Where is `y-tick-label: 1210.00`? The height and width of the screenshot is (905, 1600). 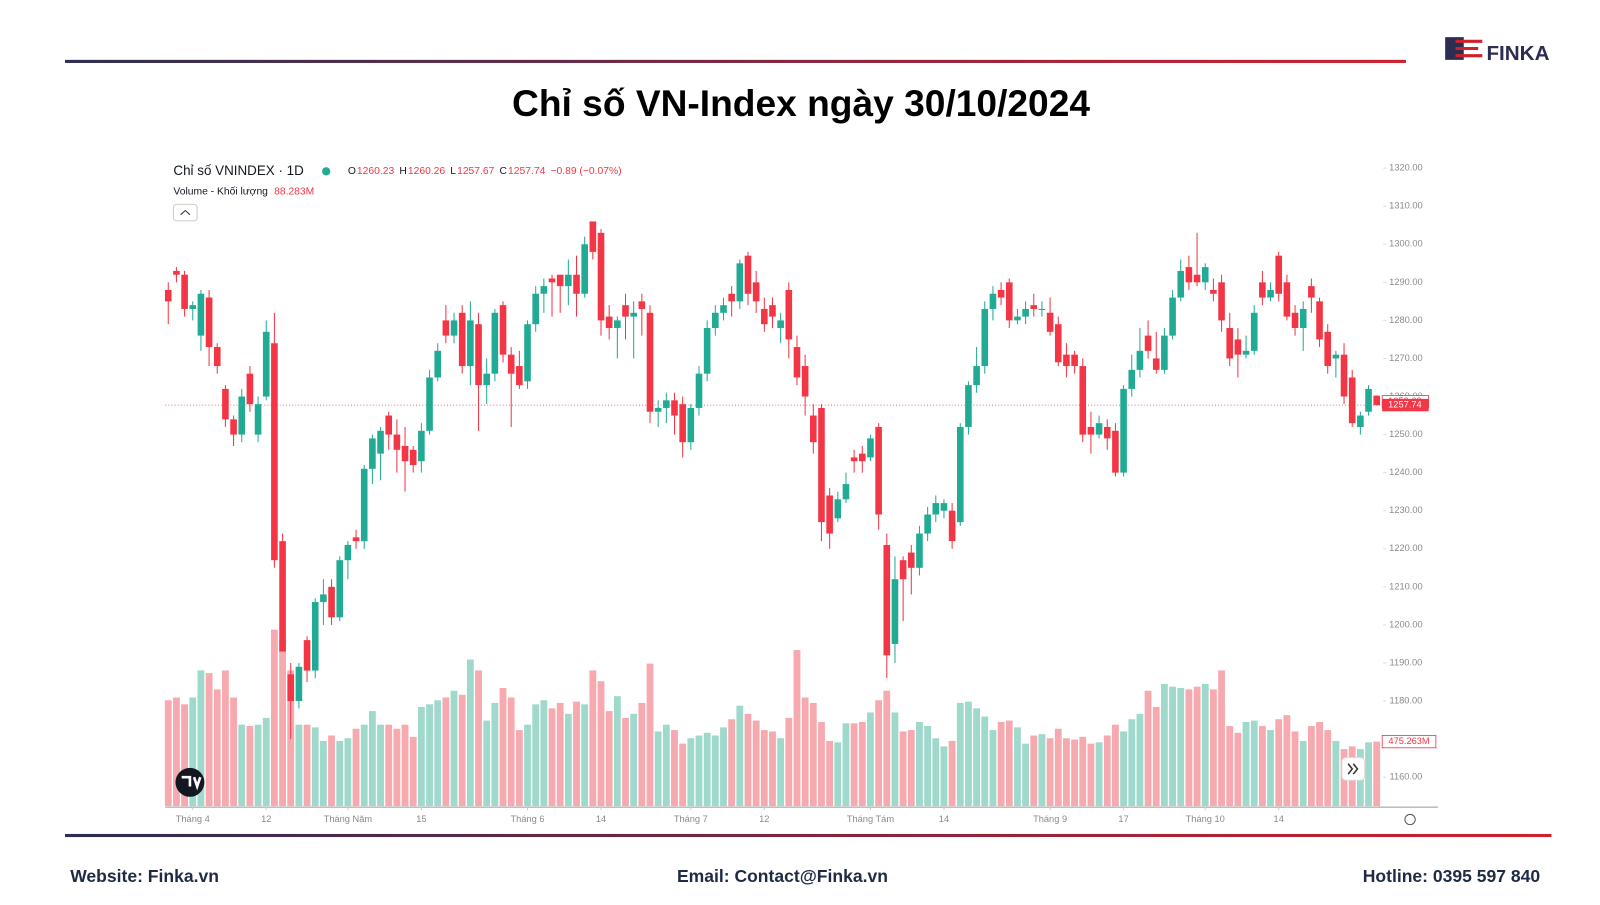
y-tick-label: 1210.00 is located at coordinates (1406, 586).